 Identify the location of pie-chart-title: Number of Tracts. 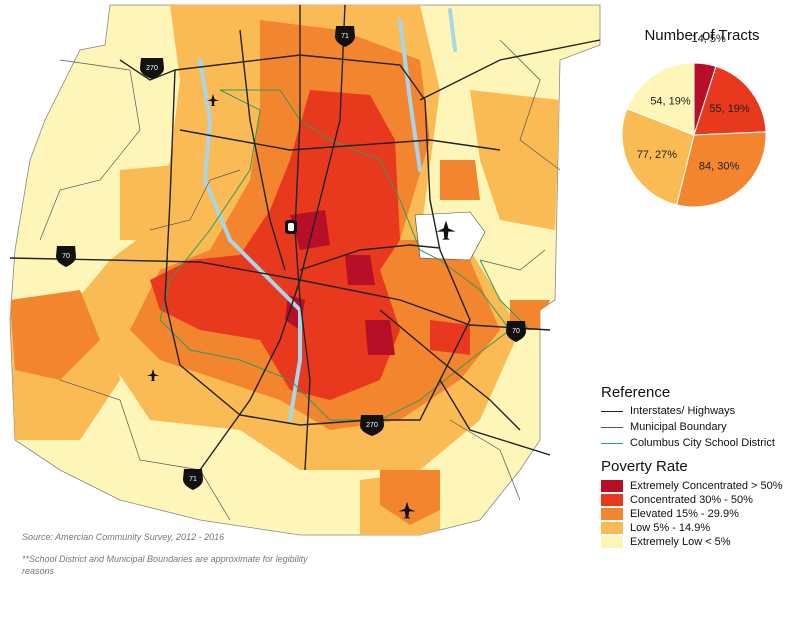
(702, 35).